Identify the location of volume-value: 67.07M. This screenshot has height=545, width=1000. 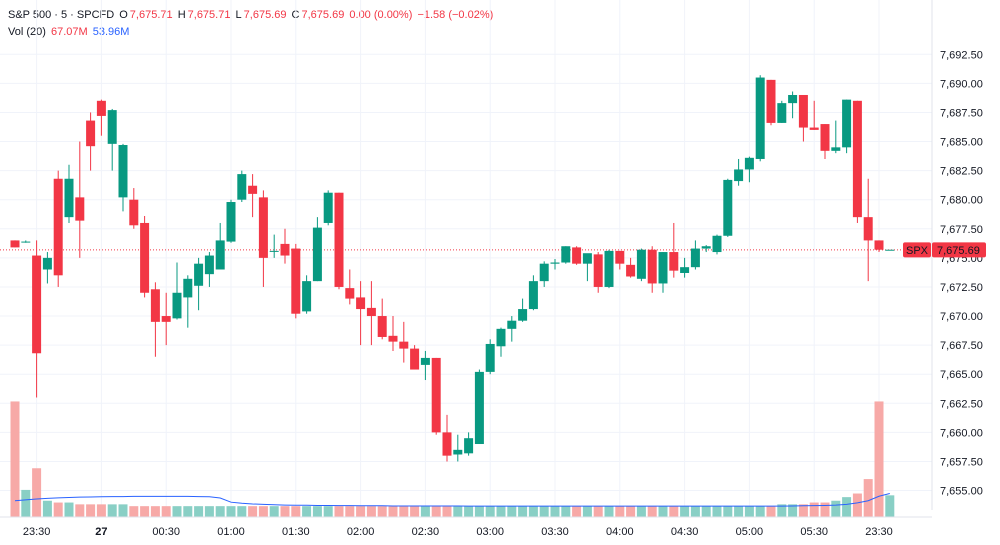
(69, 32).